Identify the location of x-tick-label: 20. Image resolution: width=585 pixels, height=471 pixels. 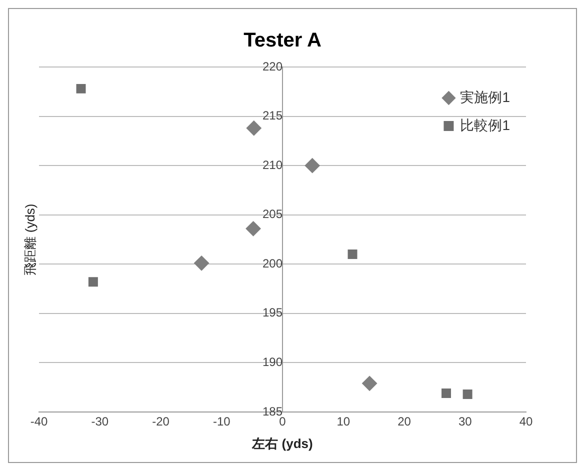
(405, 421).